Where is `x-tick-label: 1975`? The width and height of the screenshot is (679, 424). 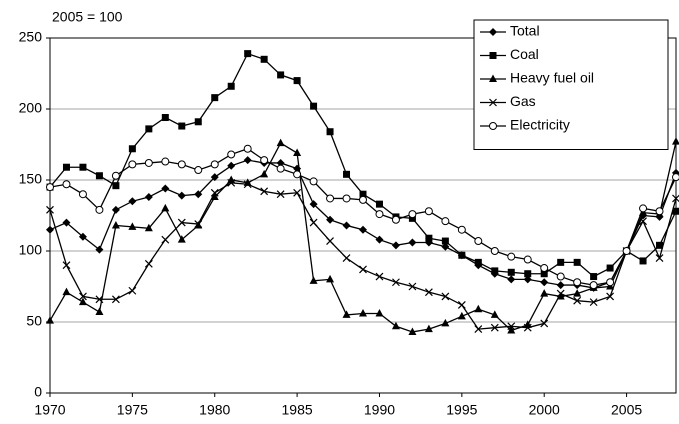
x-tick-label: 1975 is located at coordinates (132, 410).